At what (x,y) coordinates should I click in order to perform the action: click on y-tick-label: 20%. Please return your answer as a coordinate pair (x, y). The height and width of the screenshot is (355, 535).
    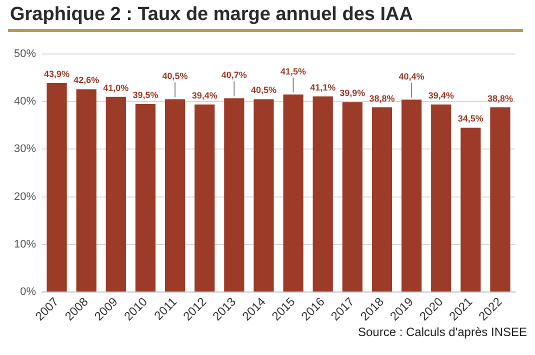
    Looking at the image, I should click on (25, 196).